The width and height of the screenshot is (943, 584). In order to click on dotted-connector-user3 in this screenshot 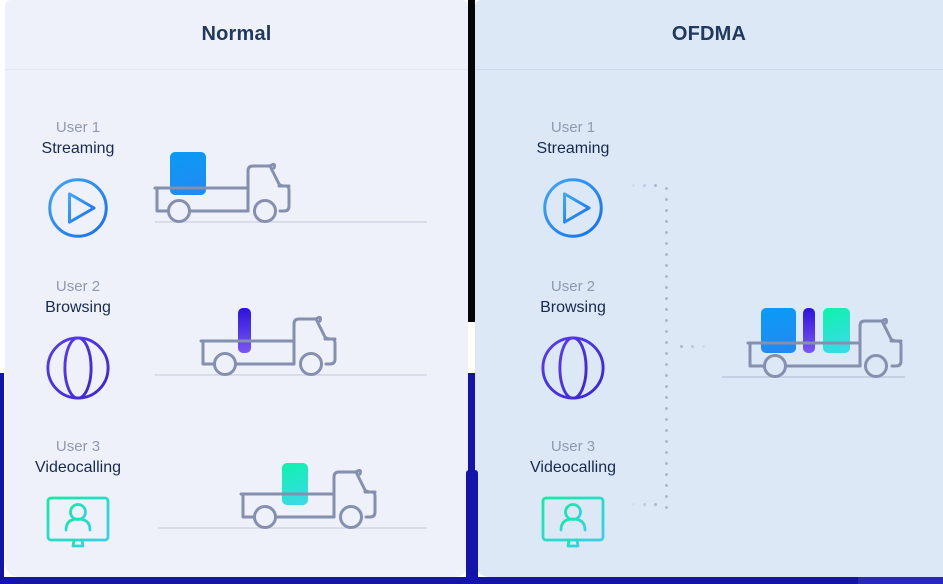, I will do `click(645, 504)`.